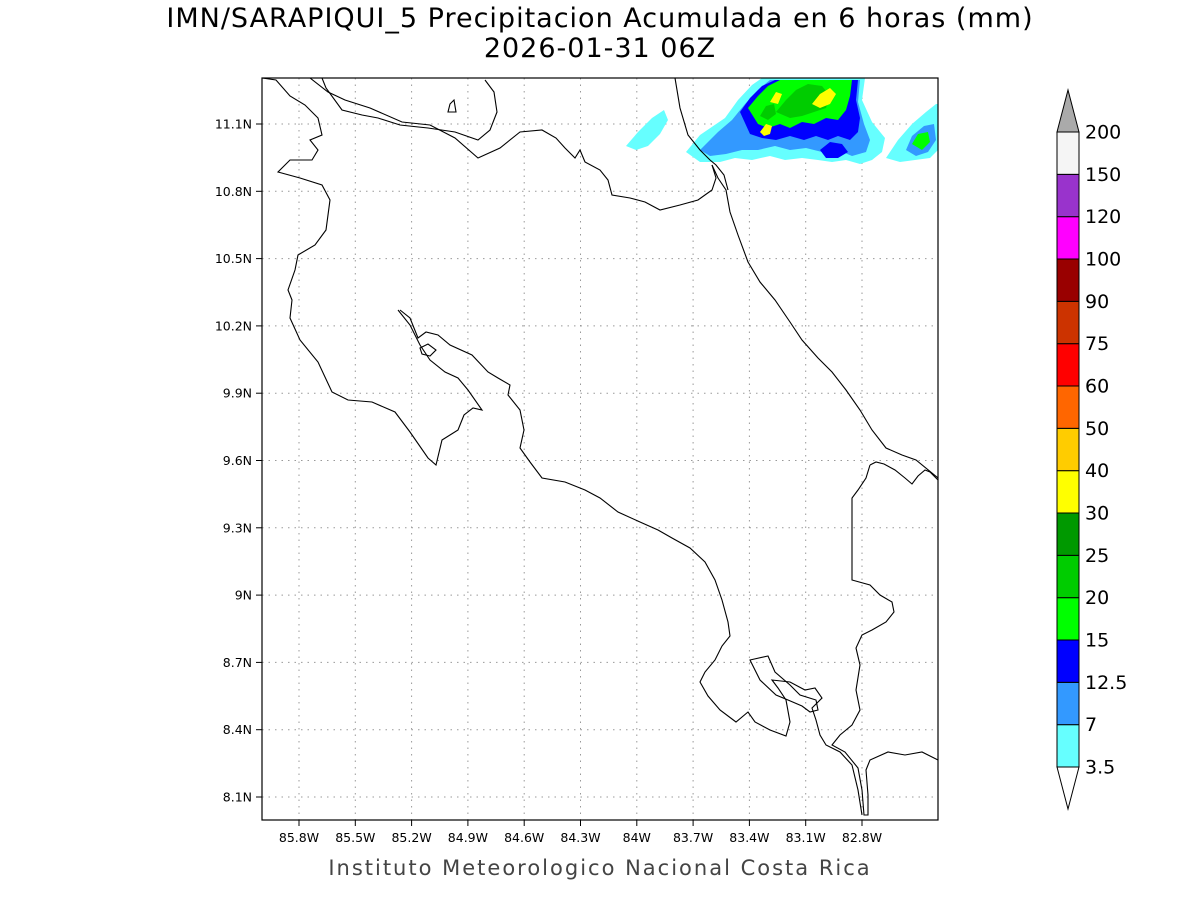  What do you see at coordinates (233, 124) in the screenshot?
I see `lat-tick-label: 11.1N` at bounding box center [233, 124].